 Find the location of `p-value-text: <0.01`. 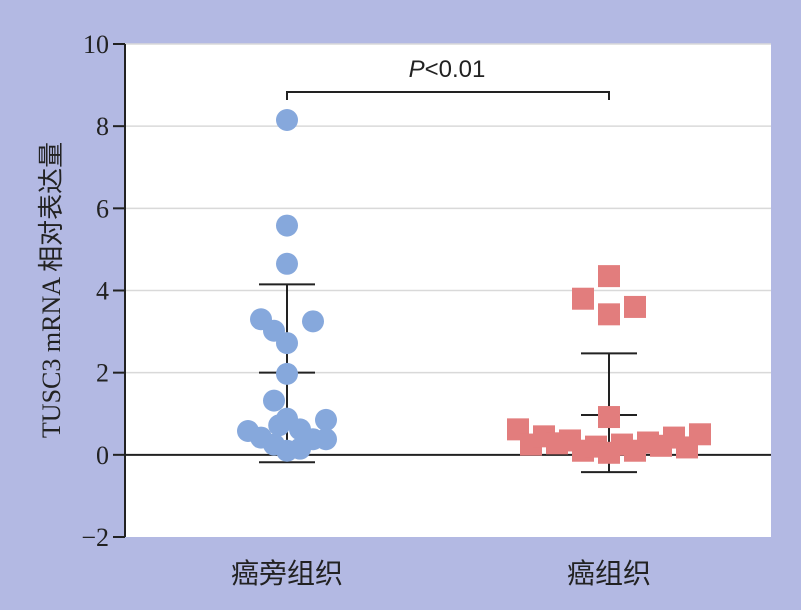

p-value-text: <0.01 is located at coordinates (455, 69).